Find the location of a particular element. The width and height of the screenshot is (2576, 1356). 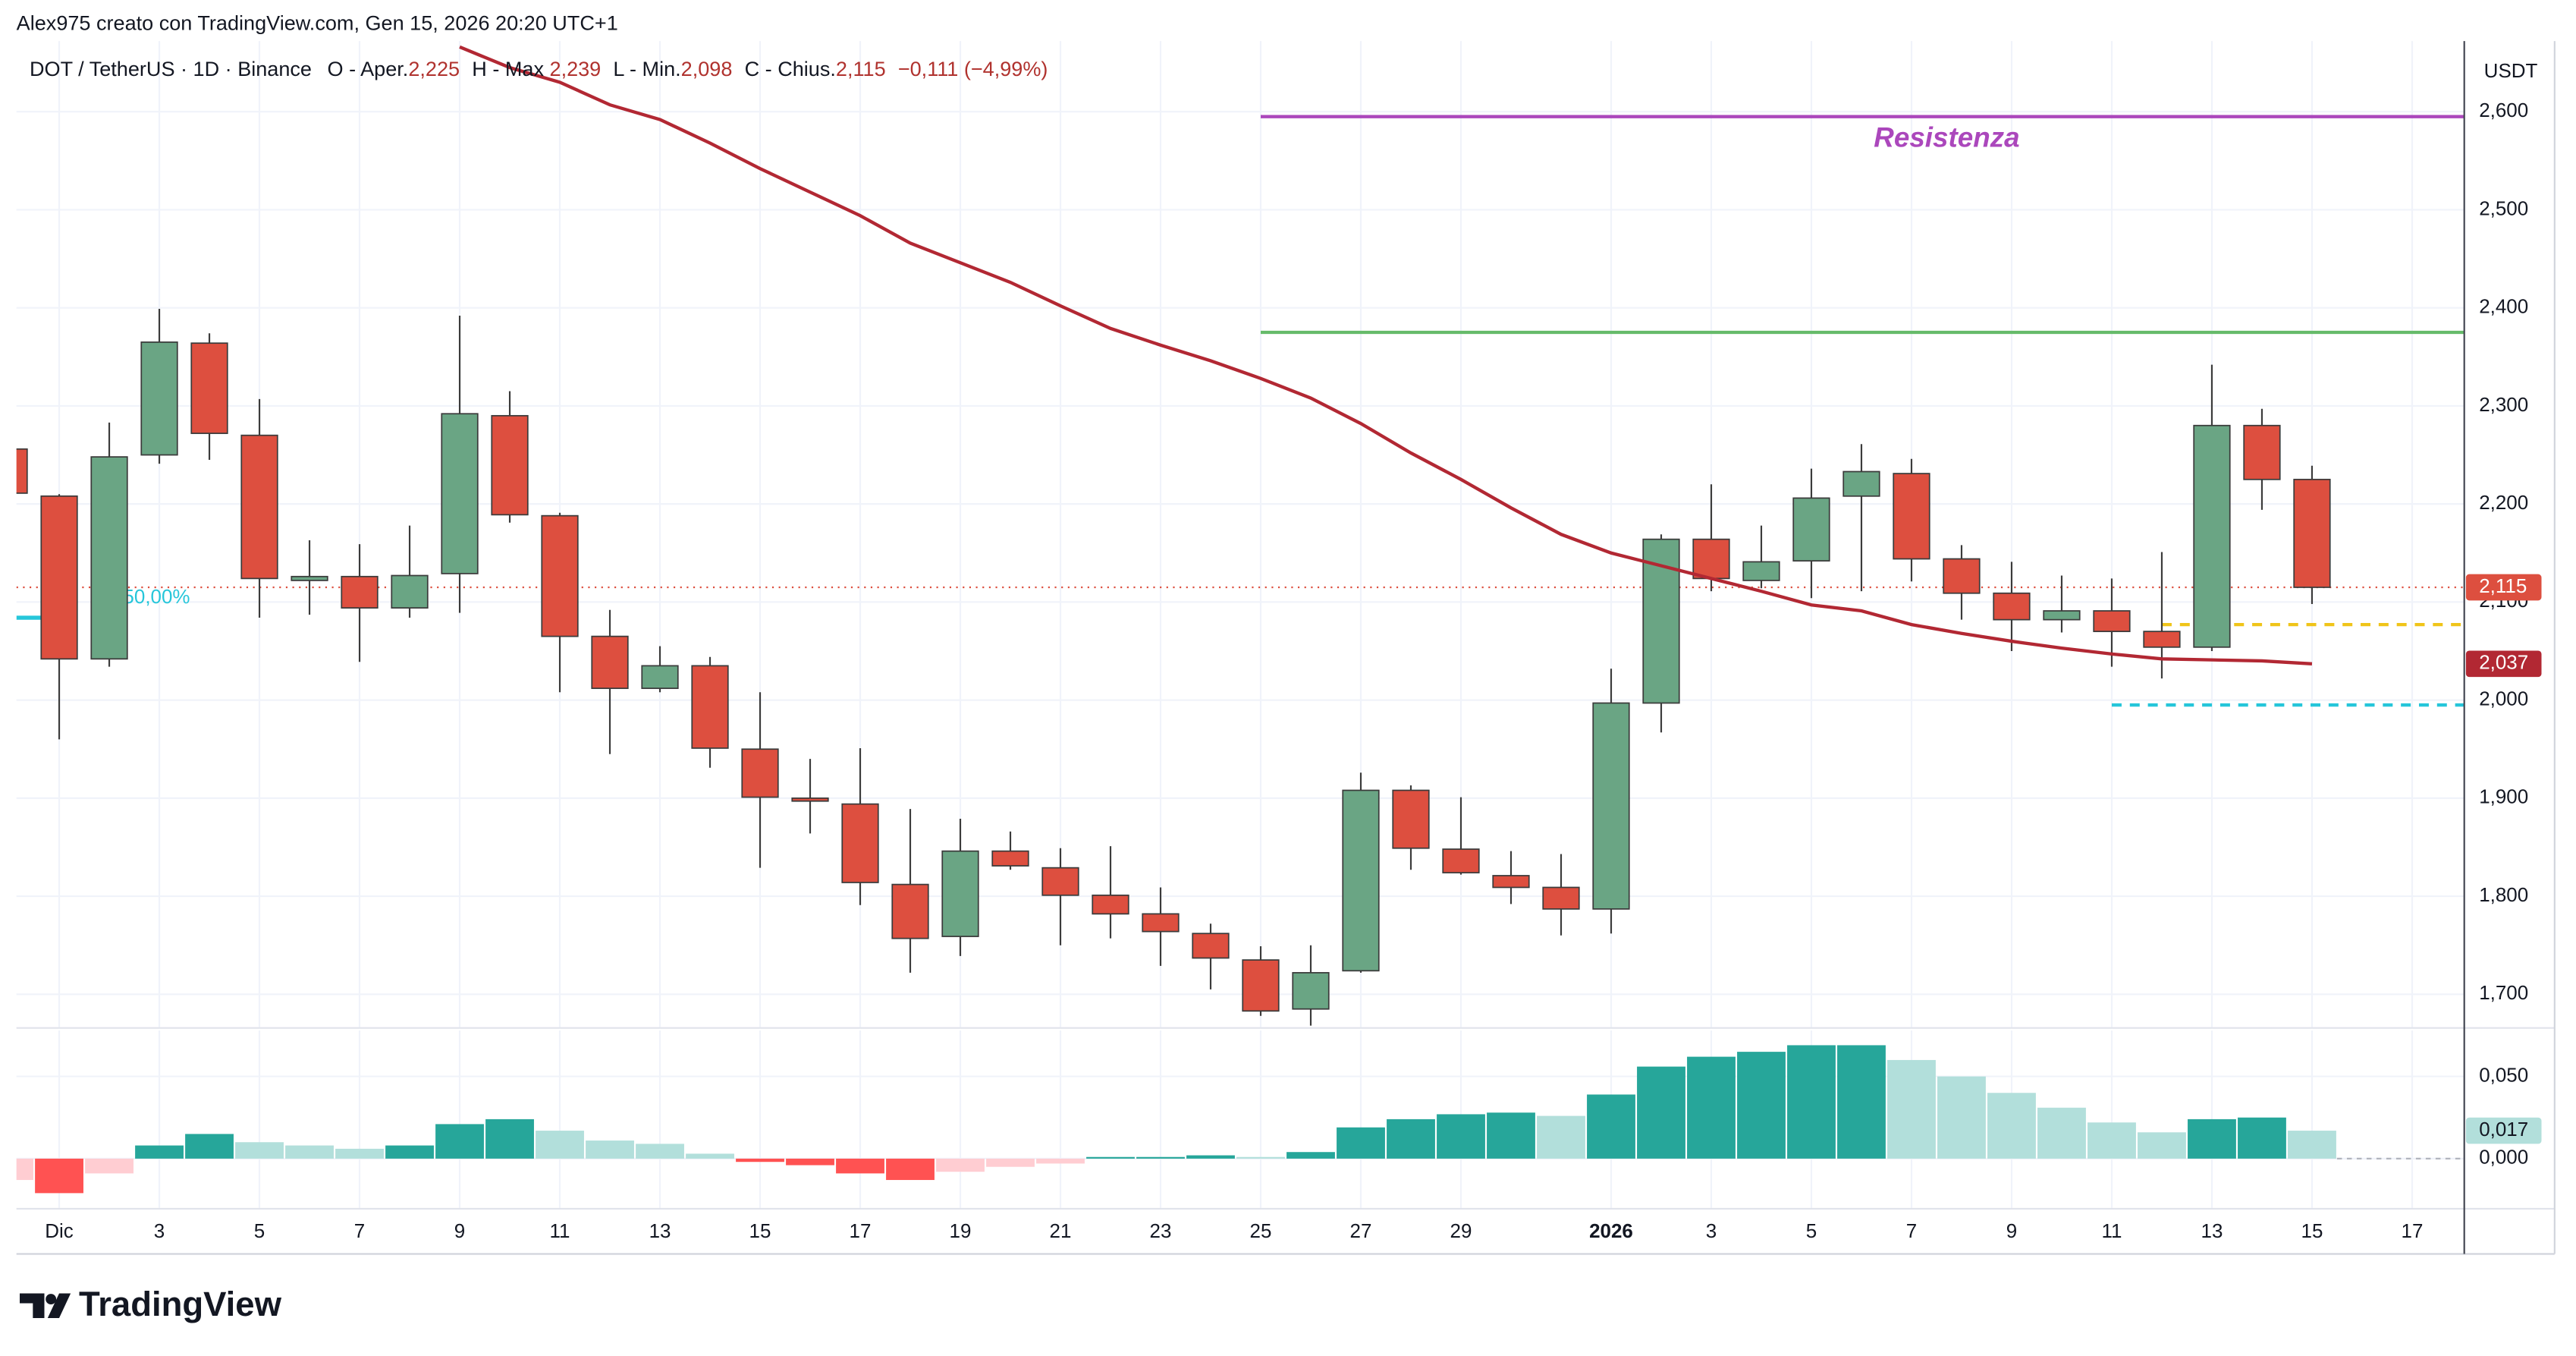

x-tick-label: 19 is located at coordinates (961, 1230).